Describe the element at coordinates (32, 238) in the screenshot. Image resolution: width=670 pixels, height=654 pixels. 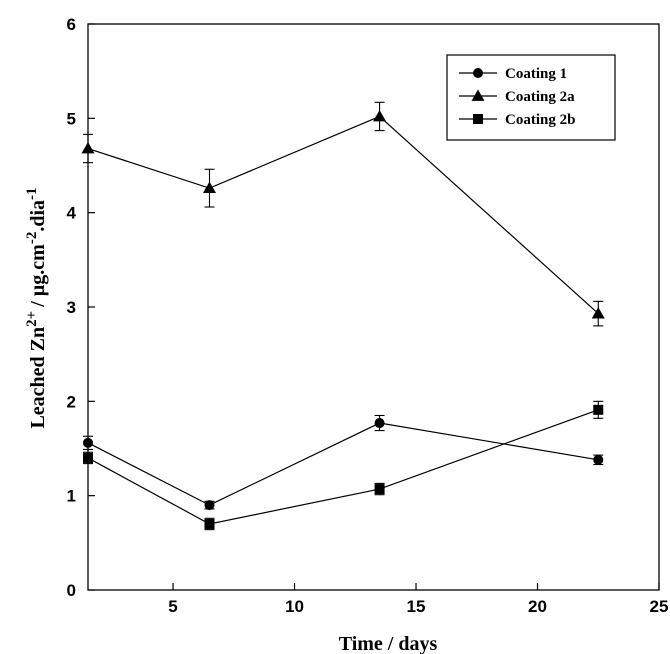
I see `y-axis-title-sup2: -2` at that location.